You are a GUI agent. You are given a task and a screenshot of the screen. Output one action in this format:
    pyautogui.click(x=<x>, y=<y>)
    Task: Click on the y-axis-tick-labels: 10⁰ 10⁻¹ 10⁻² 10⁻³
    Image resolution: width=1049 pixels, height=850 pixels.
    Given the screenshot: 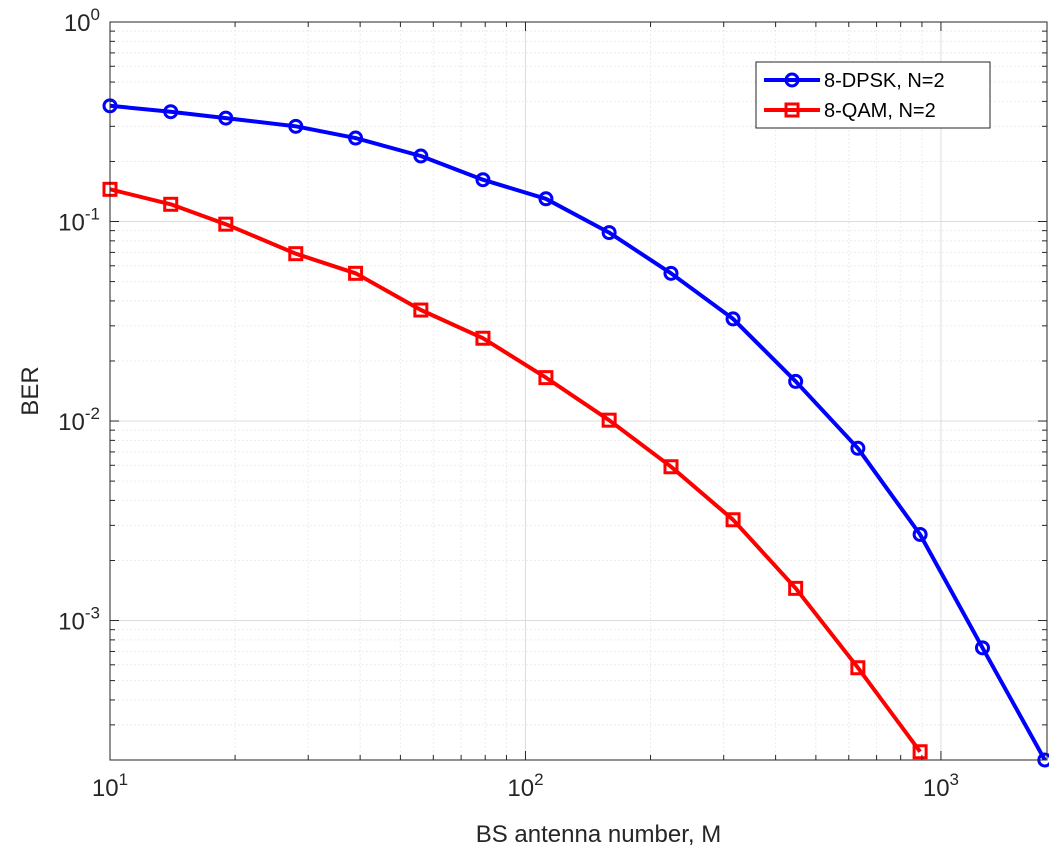 What is the action you would take?
    pyautogui.click(x=79, y=320)
    